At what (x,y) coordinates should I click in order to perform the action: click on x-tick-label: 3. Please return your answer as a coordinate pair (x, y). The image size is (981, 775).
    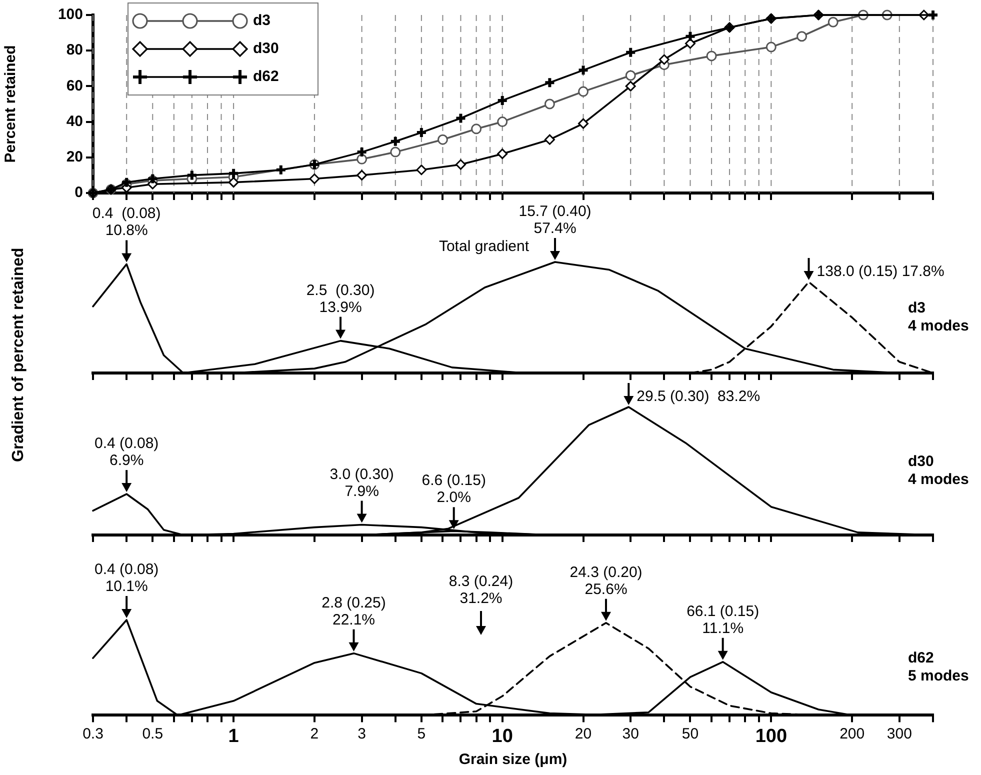
    Looking at the image, I should click on (362, 733).